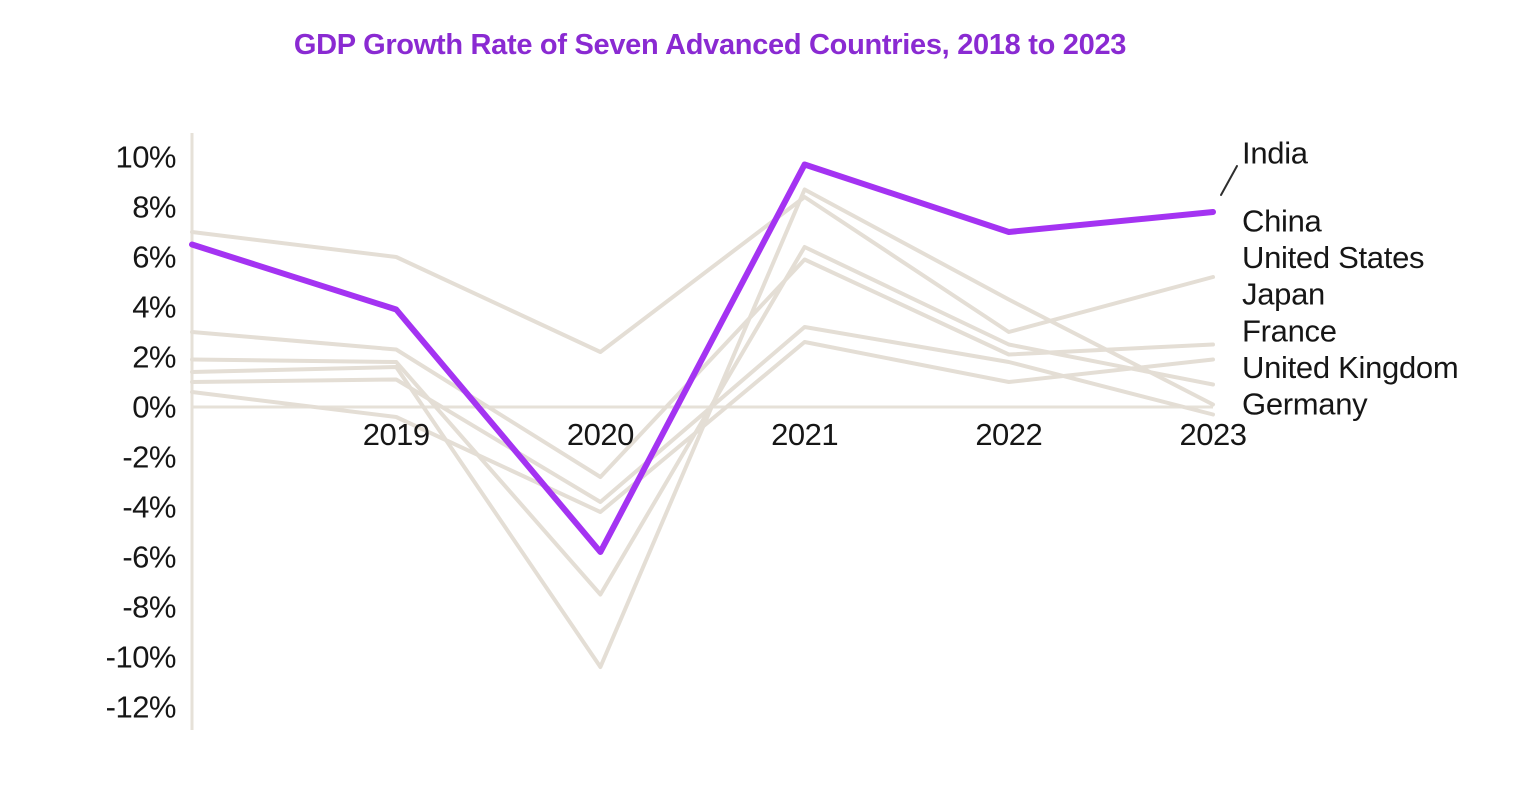 This screenshot has width=1514, height=802. I want to click on x-tick-label: 2021, so click(804, 434).